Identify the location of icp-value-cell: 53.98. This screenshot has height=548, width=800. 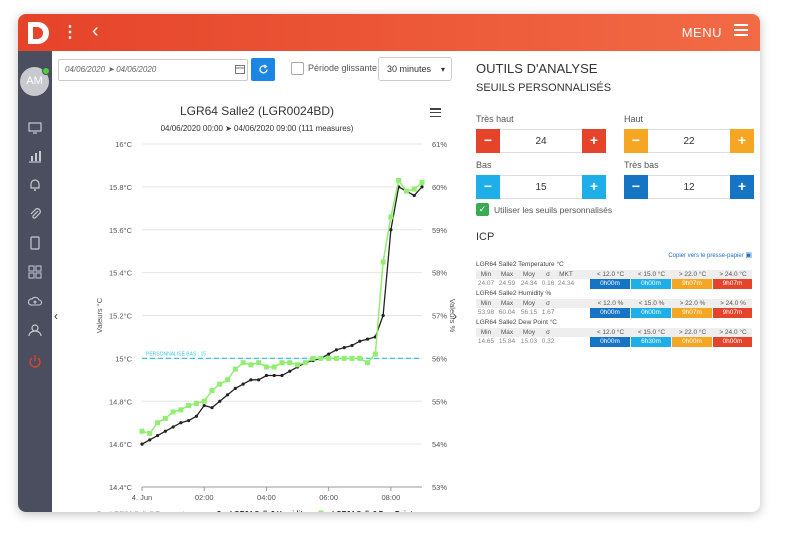
(486, 312).